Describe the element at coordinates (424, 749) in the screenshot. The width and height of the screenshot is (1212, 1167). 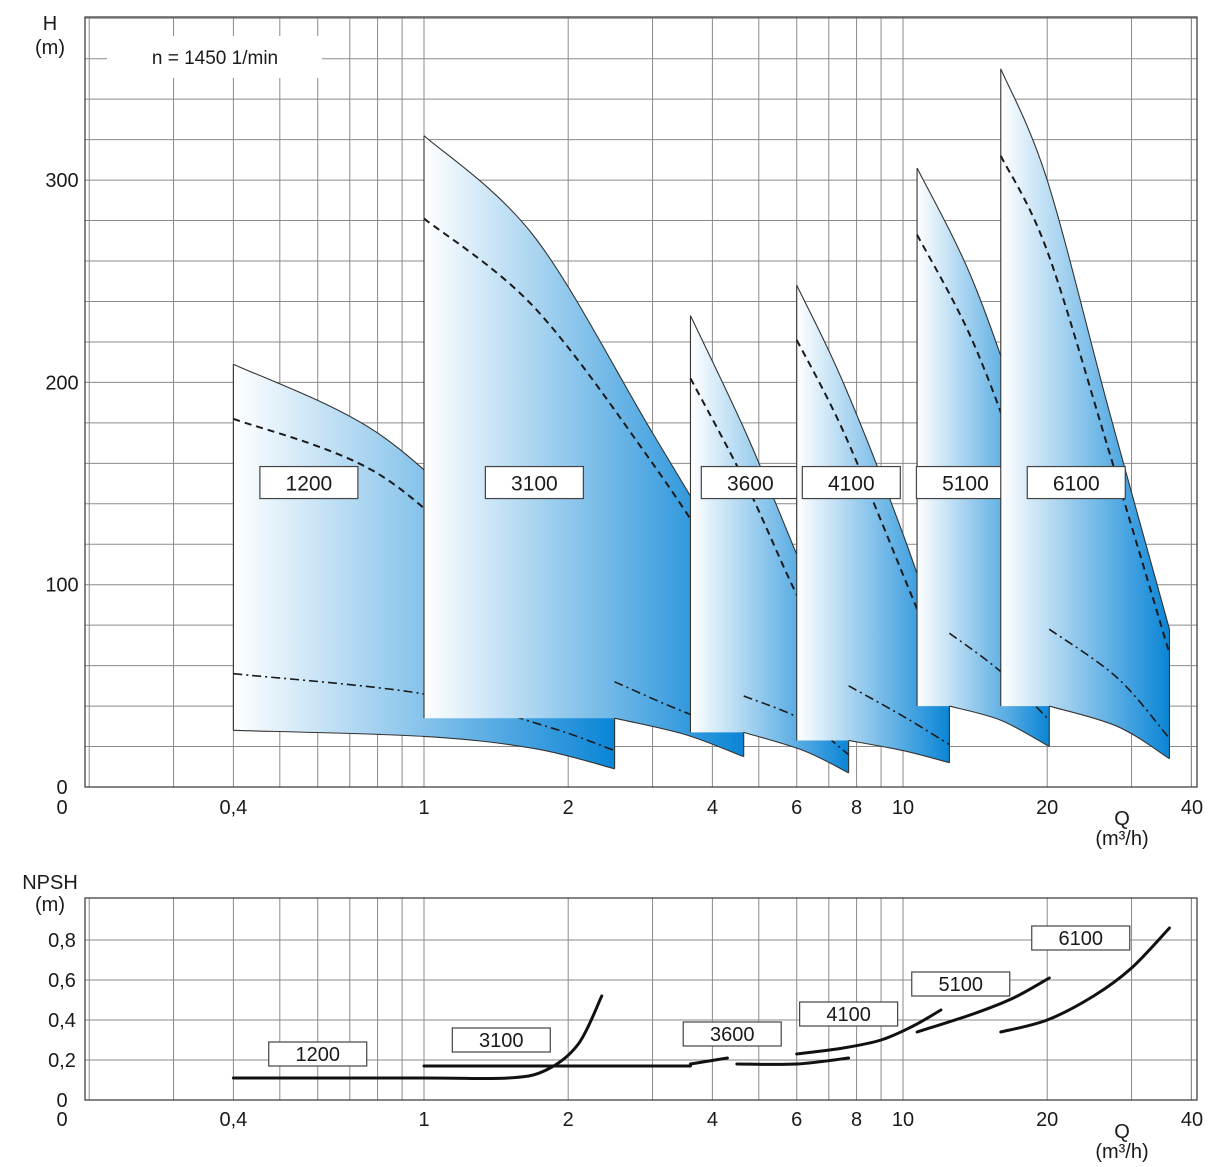
I see `pump-1200-min-head-line` at that location.